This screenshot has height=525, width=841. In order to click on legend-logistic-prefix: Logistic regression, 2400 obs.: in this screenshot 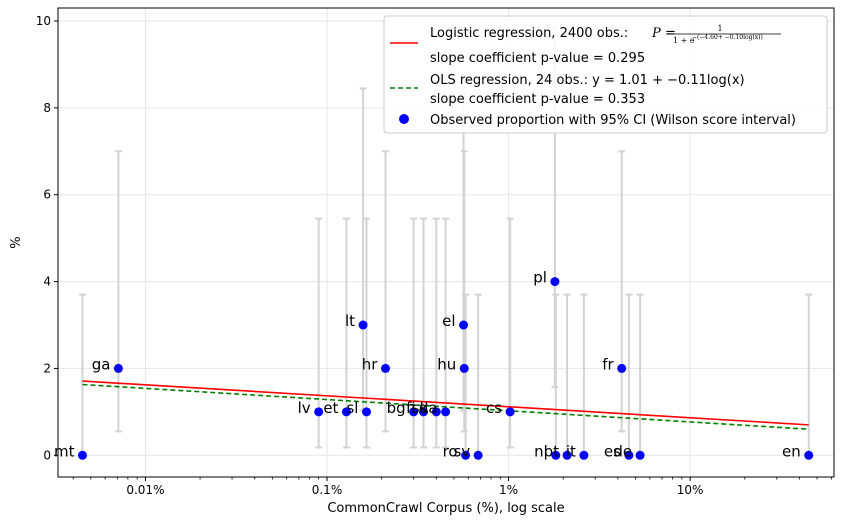, I will do `click(529, 33)`.